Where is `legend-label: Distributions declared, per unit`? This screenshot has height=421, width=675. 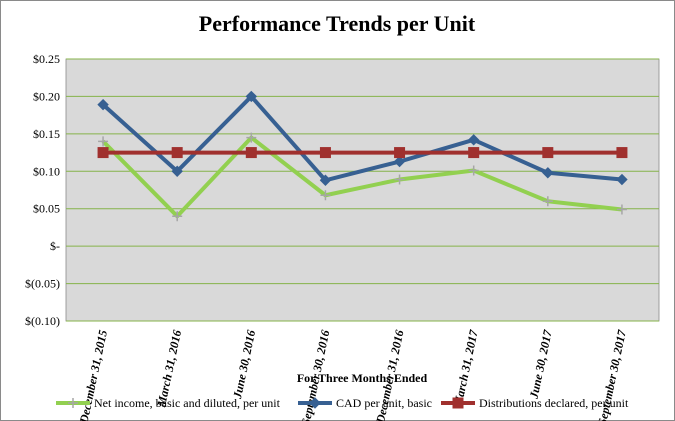 legend-label: Distributions declared, per unit is located at coordinates (554, 403).